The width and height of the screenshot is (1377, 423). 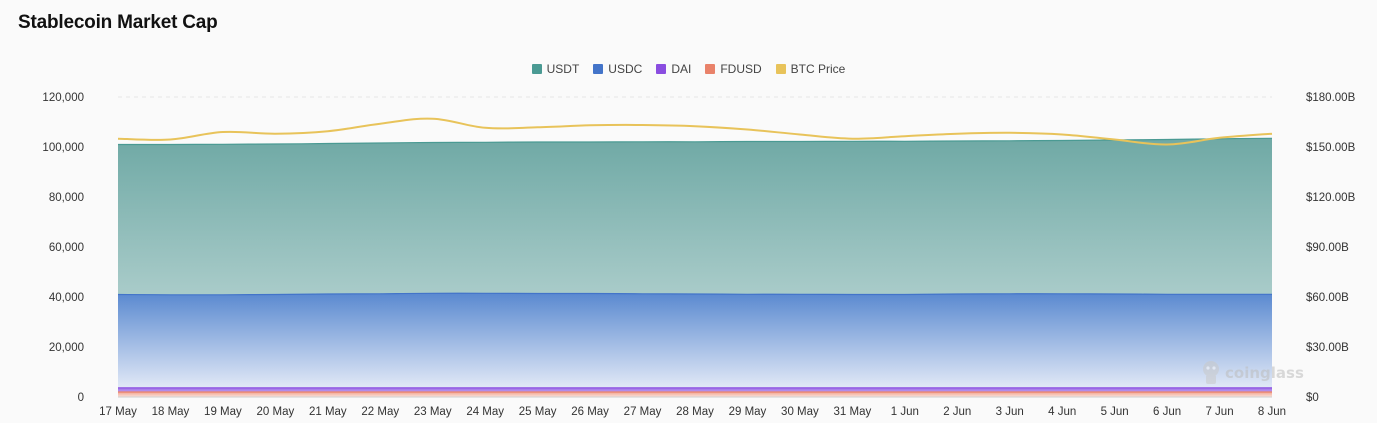 I want to click on legend-label-usdc: USDC, so click(x=625, y=69).